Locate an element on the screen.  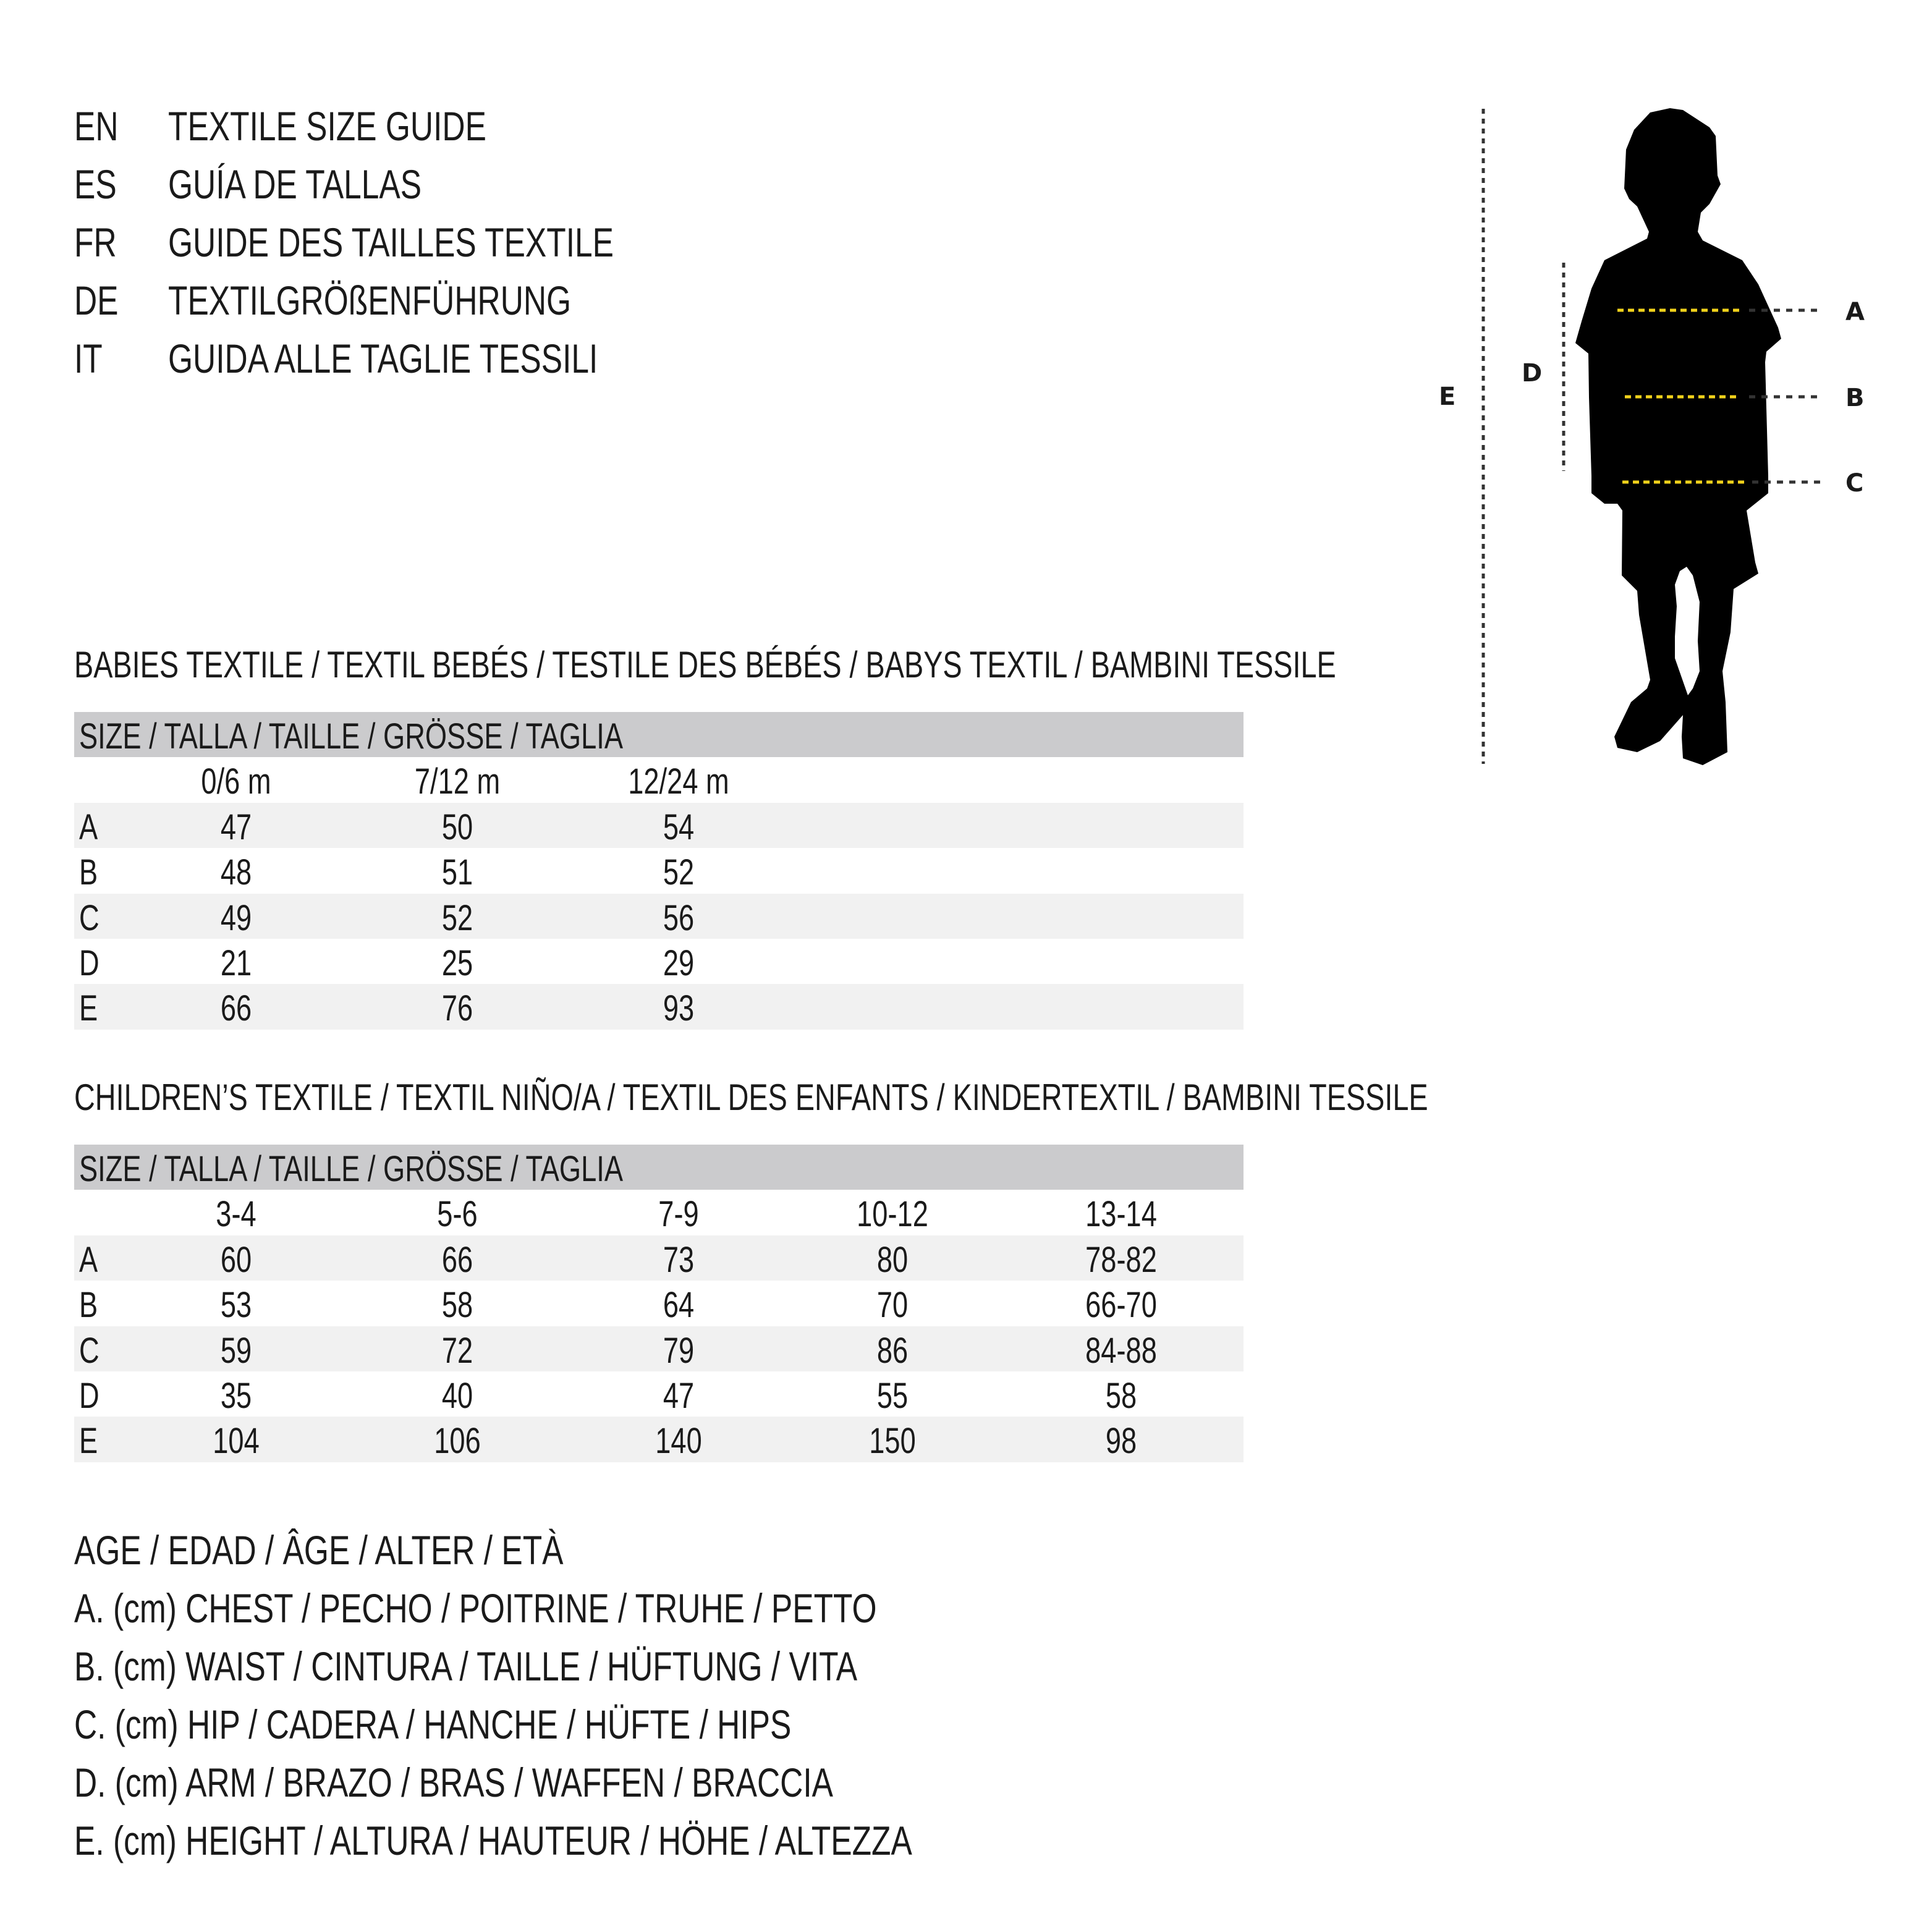
table-cell: 49 is located at coordinates (236, 917).